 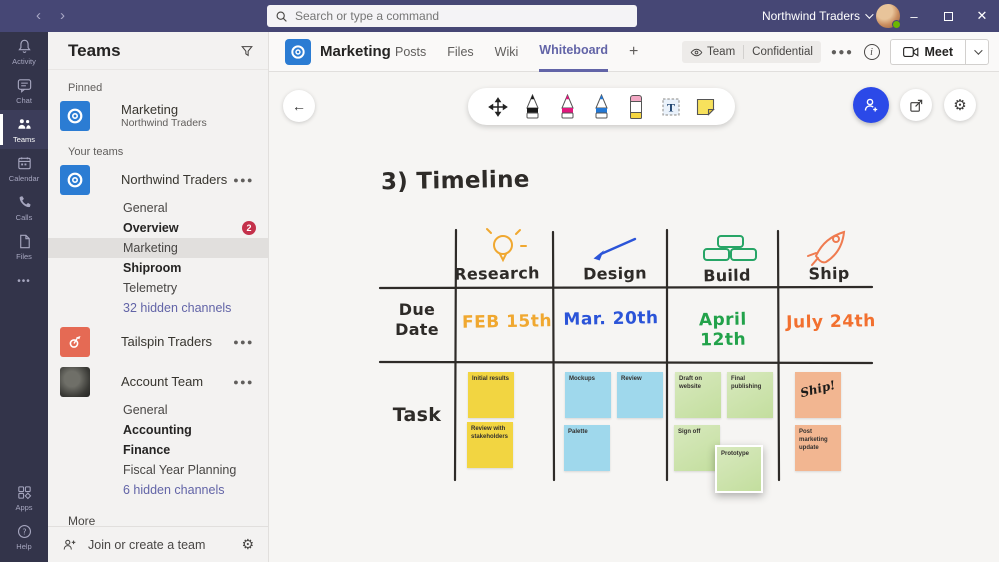 I want to click on sticky-note: Sign off, so click(x=697, y=448).